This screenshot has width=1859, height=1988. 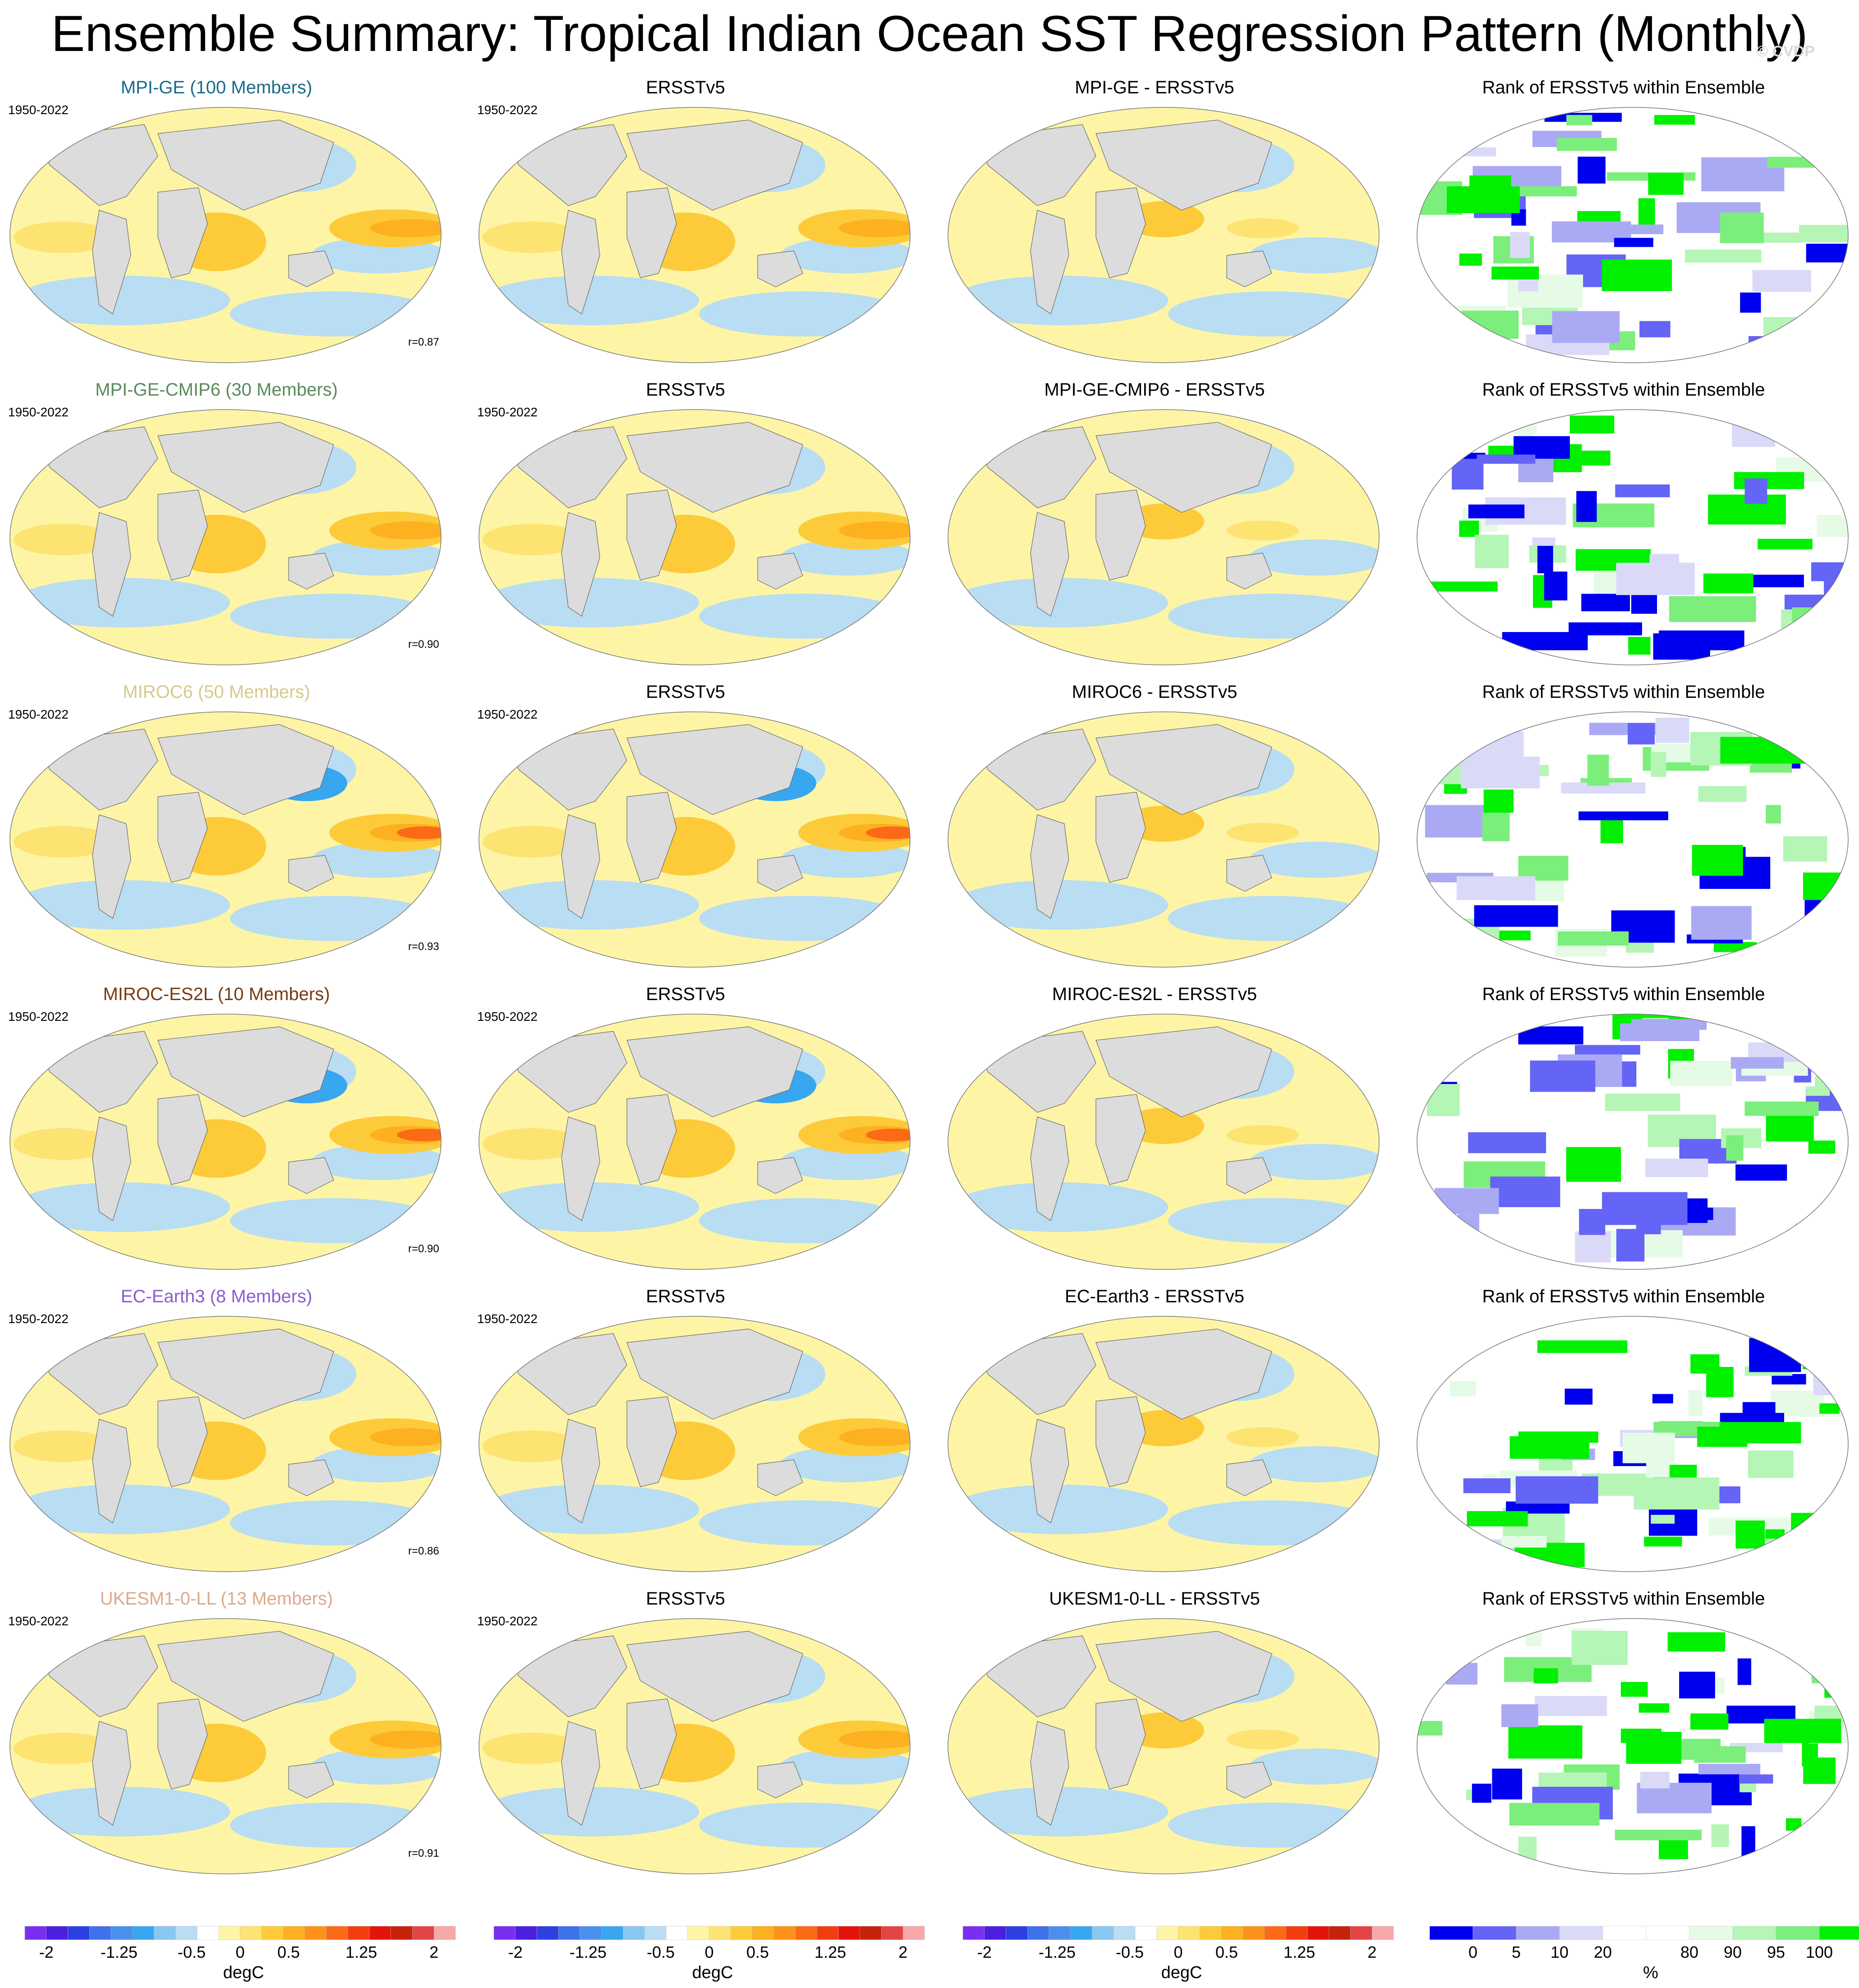 I want to click on panel-rank-row5: Rank of ERSSTv5 within Ensemble58%, so click(x=1633, y=1427).